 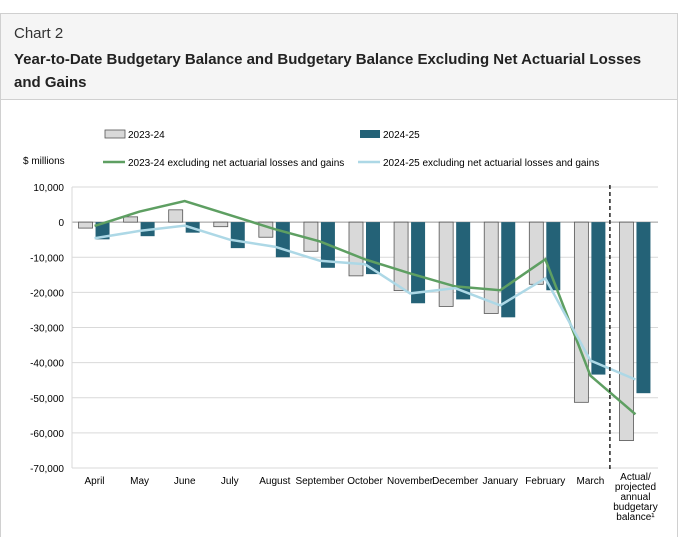 What do you see at coordinates (95, 481) in the screenshot?
I see `x-tick-label: April` at bounding box center [95, 481].